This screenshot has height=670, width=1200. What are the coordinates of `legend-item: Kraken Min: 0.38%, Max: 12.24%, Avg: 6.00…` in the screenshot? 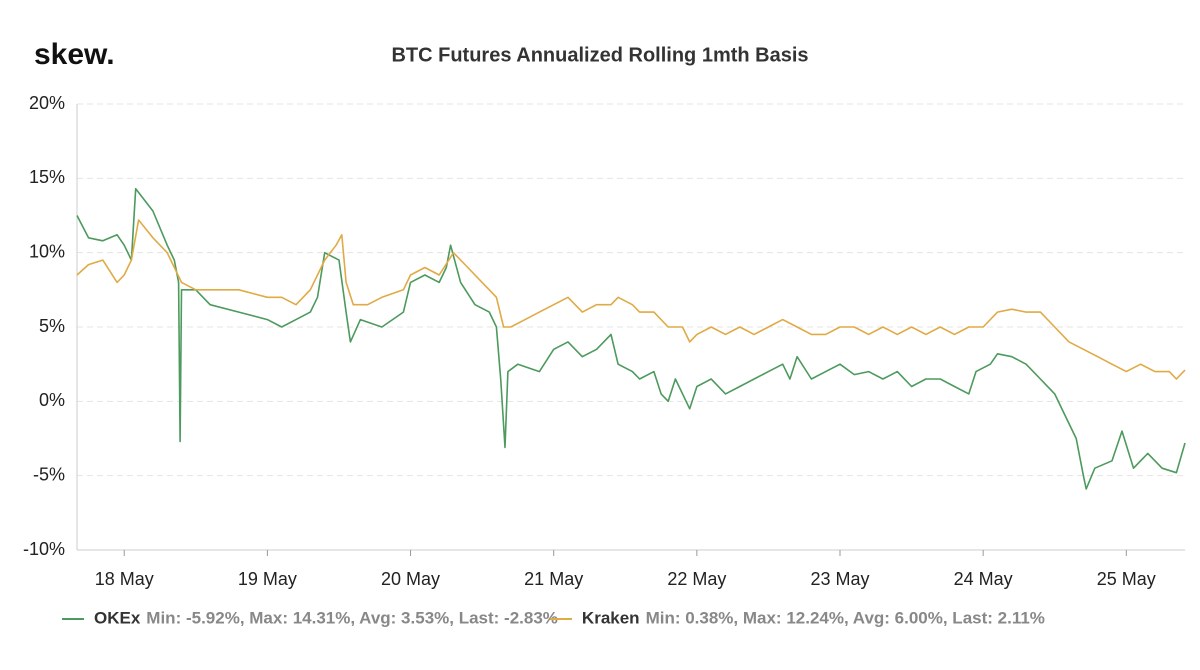 It's located at (797, 617).